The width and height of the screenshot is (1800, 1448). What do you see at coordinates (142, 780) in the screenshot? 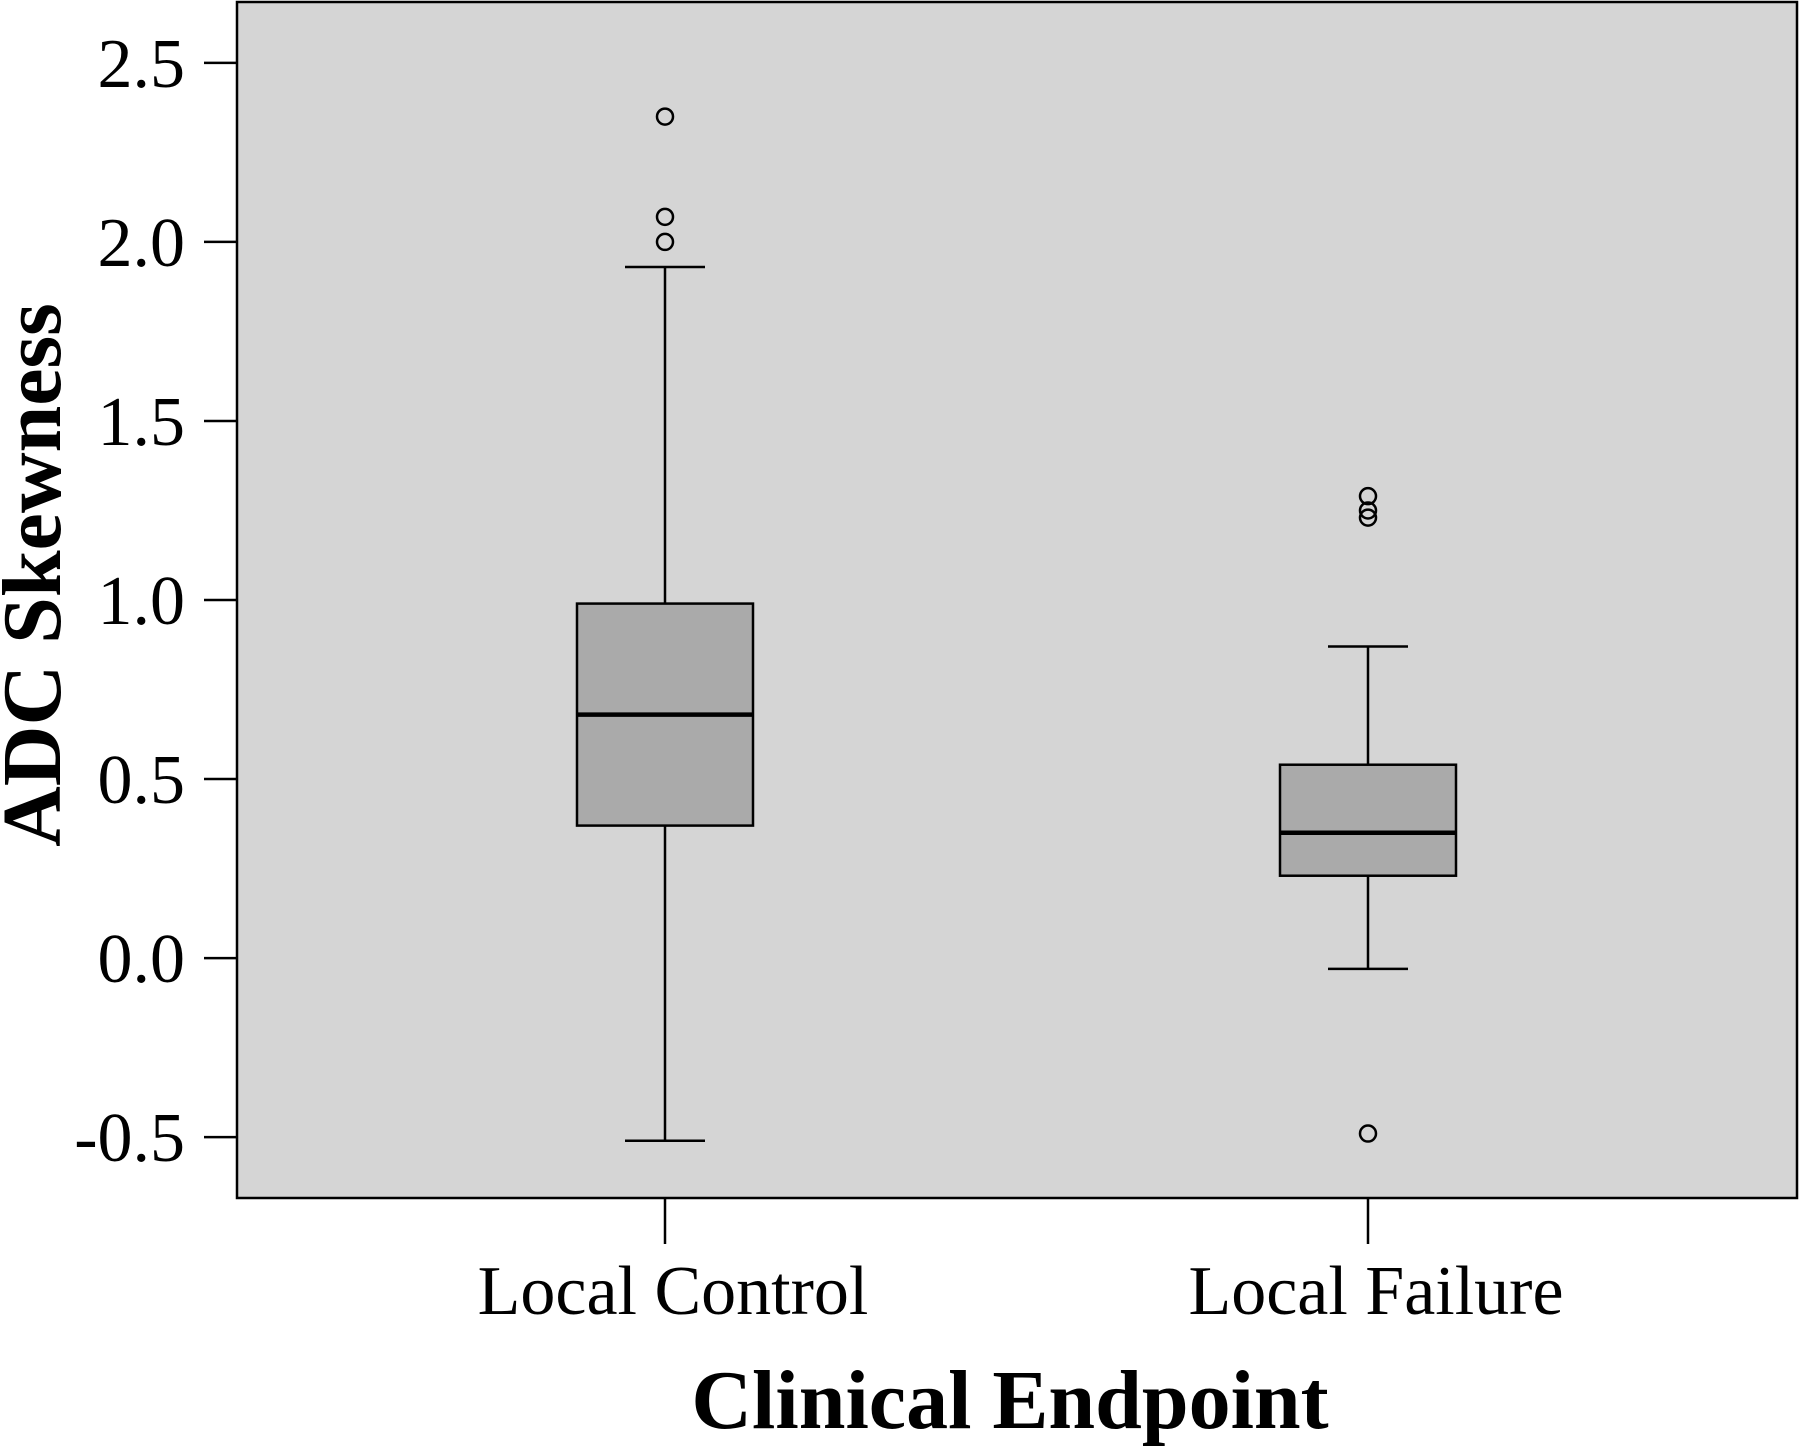
I see `y-tick-label: 0.5` at bounding box center [142, 780].